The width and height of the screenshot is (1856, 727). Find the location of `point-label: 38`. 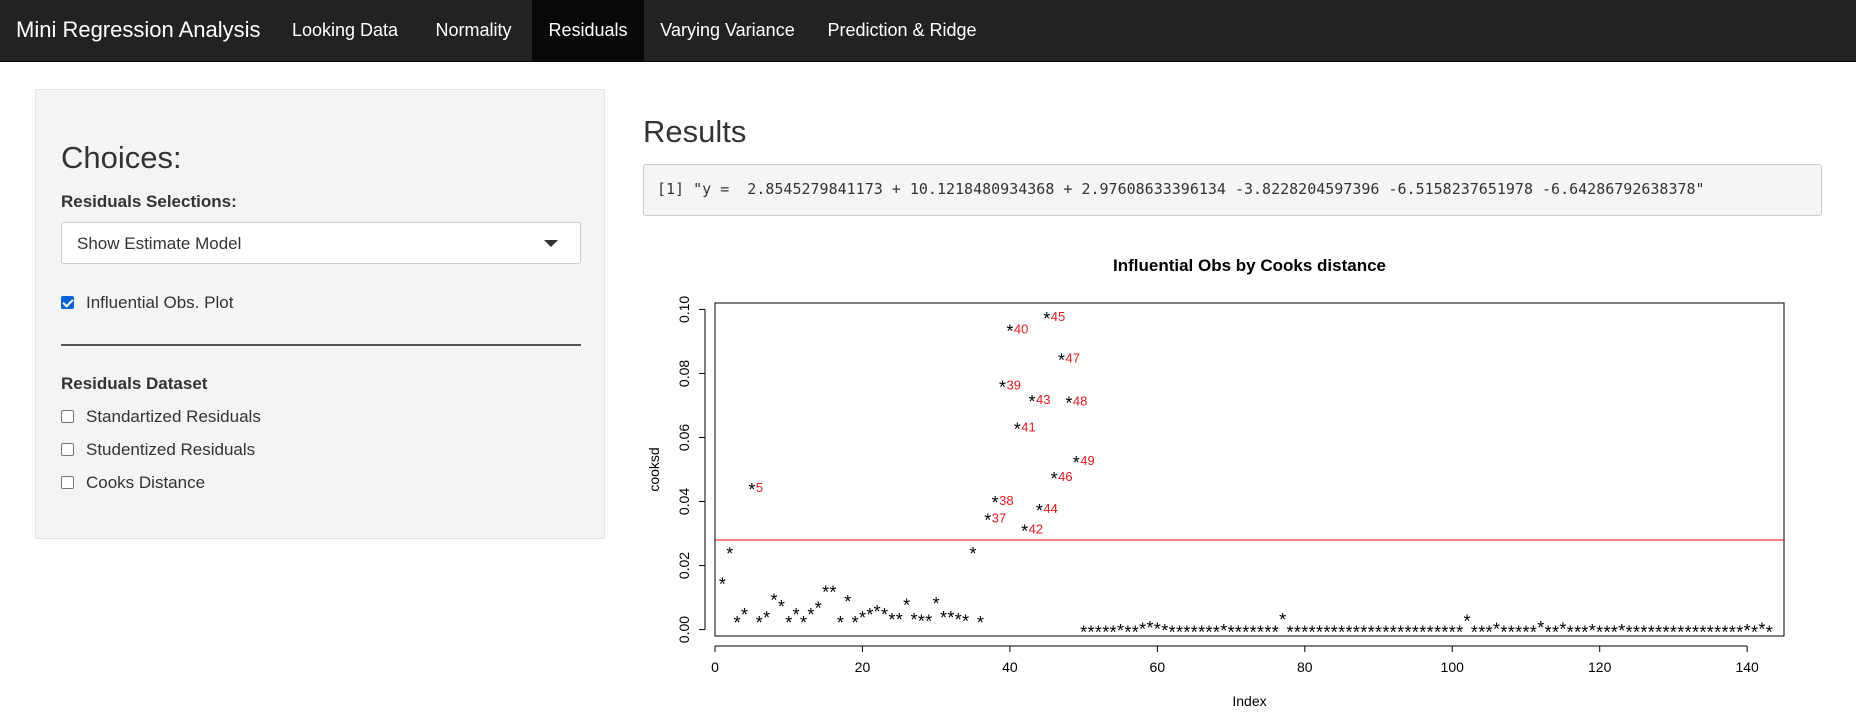

point-label: 38 is located at coordinates (1006, 500).